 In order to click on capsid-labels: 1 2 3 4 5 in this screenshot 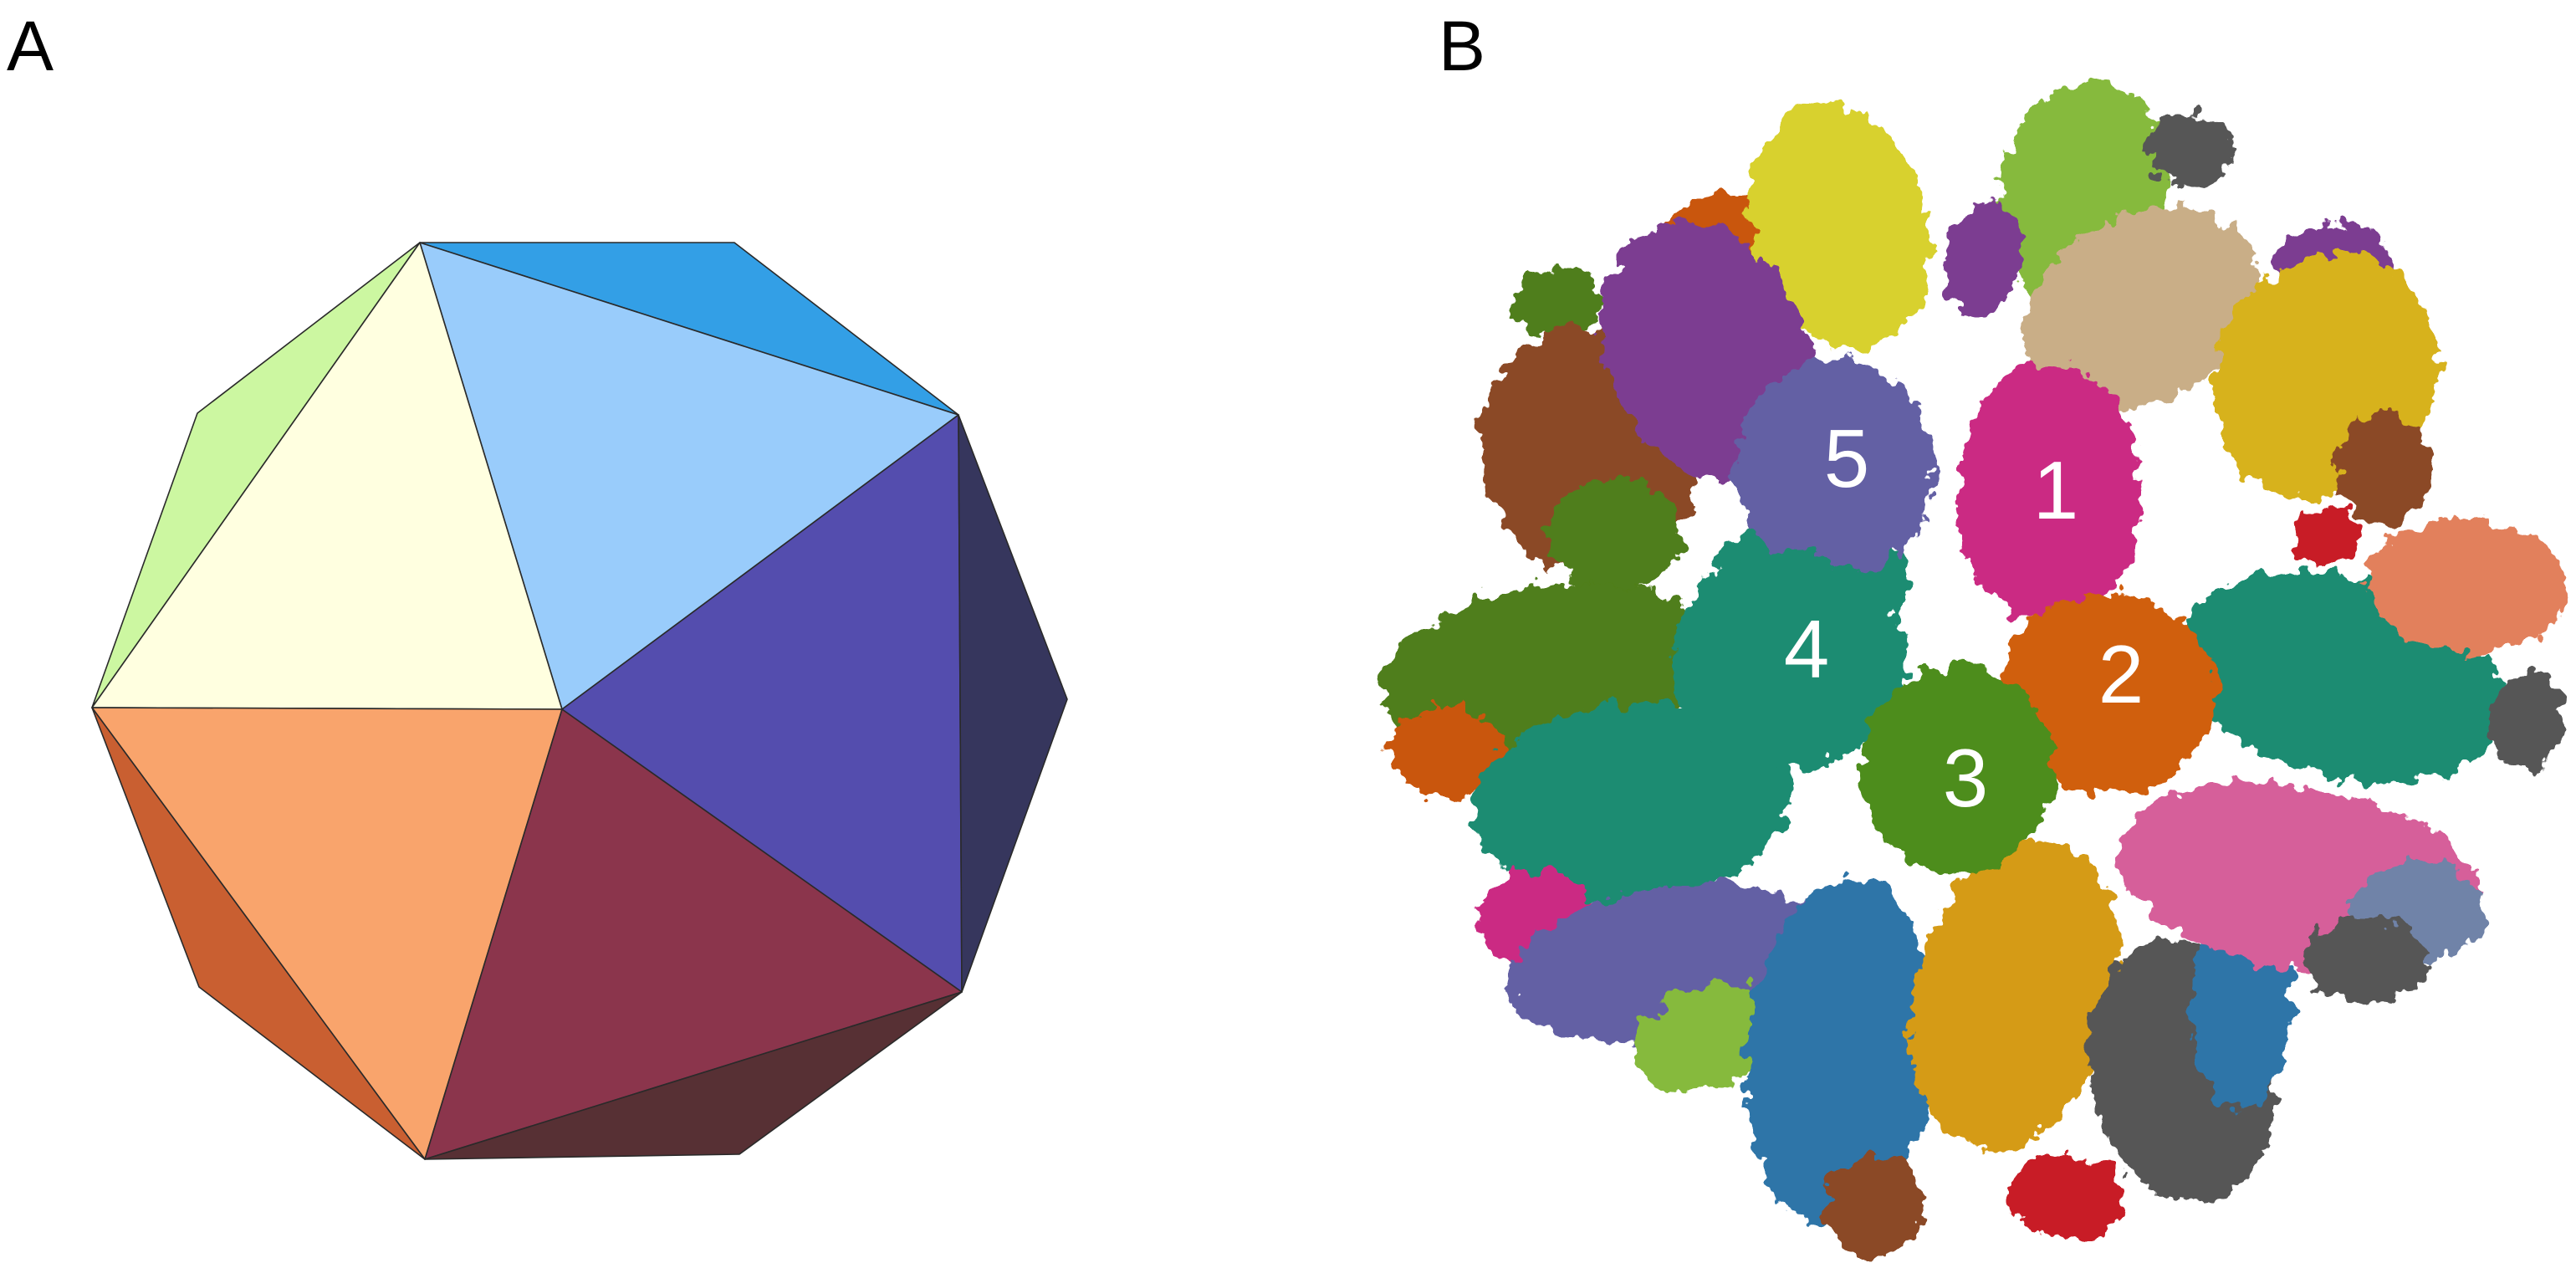, I will do `click(1964, 618)`.